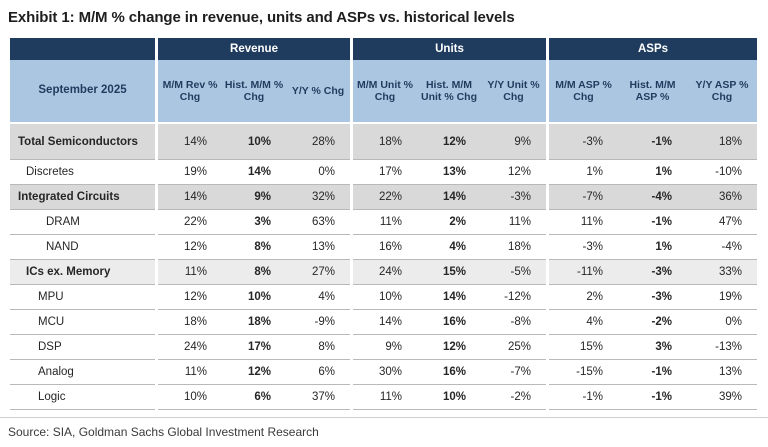 This screenshot has height=447, width=768. Describe the element at coordinates (583, 372) in the screenshot. I see `data-cell: -15%` at that location.